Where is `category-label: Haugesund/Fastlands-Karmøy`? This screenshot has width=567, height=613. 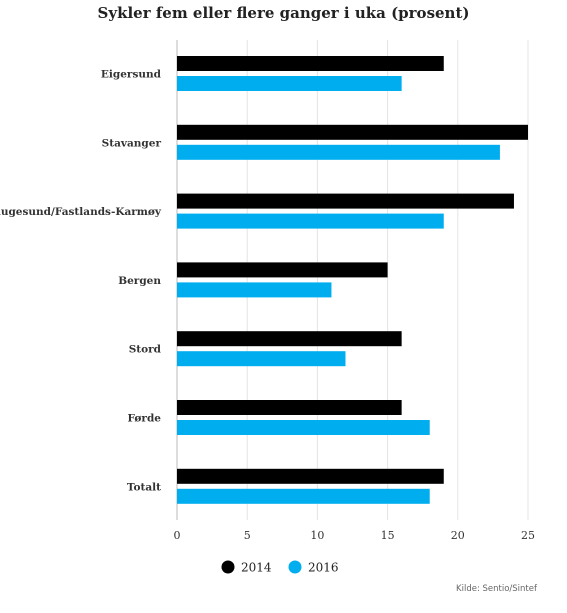 category-label: Haugesund/Fastlands-Karmøy is located at coordinates (81, 212).